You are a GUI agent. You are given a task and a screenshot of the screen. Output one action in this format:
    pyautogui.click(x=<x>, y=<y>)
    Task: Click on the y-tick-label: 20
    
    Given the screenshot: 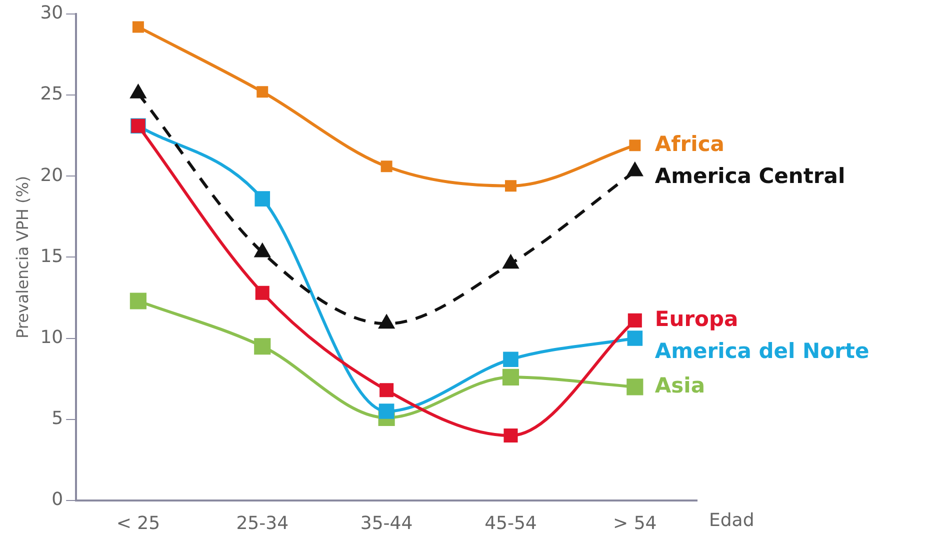 What is the action you would take?
    pyautogui.click(x=52, y=175)
    